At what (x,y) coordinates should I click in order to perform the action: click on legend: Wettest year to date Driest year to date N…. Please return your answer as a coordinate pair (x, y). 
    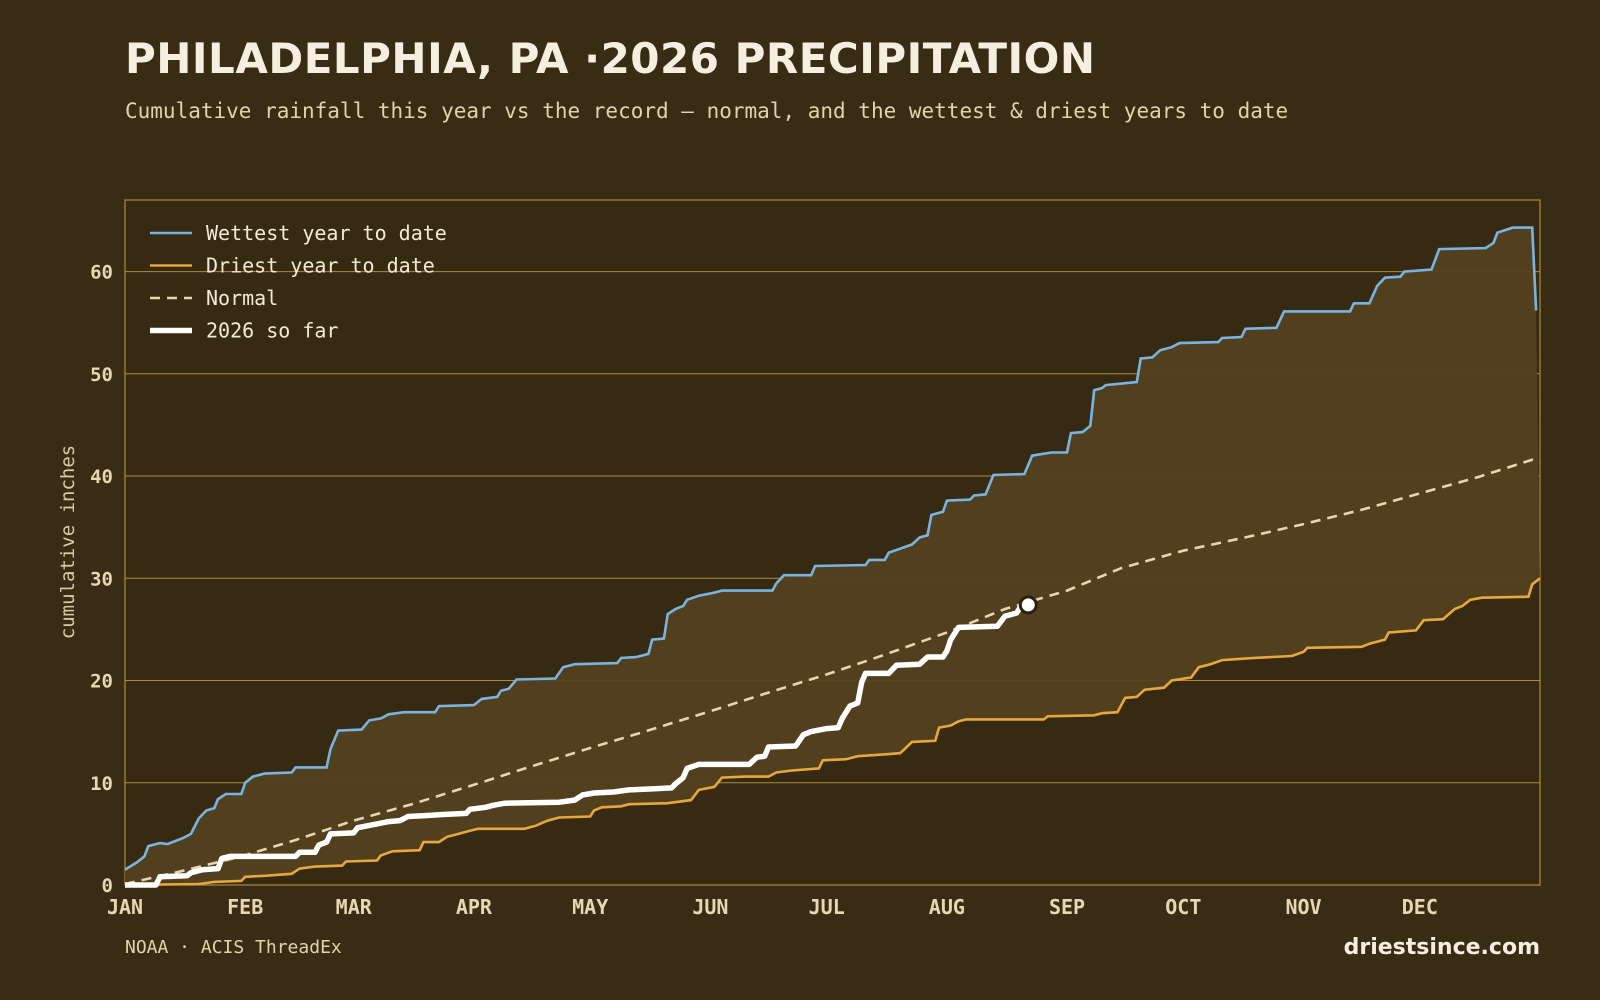
    Looking at the image, I should click on (298, 282).